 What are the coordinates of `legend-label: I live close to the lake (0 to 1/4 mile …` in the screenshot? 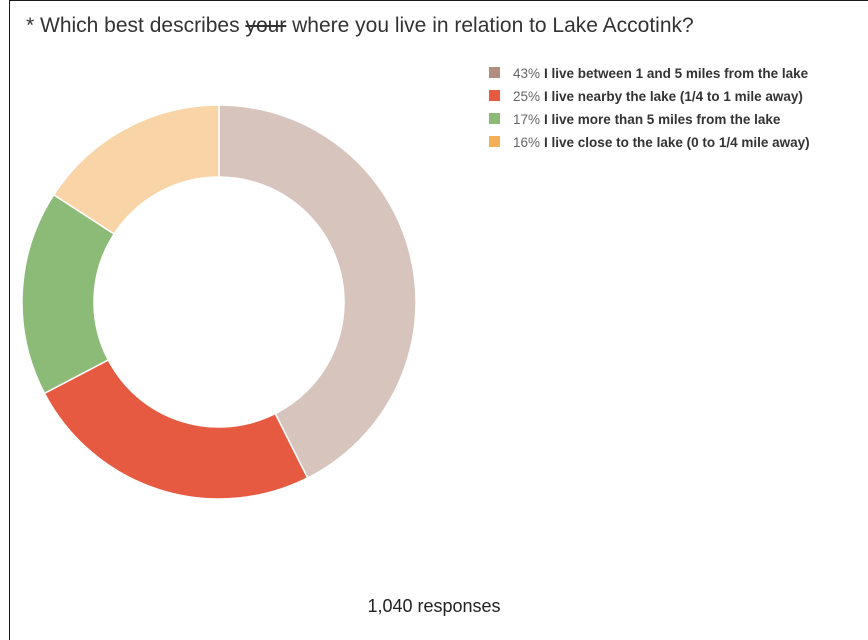 It's located at (677, 142).